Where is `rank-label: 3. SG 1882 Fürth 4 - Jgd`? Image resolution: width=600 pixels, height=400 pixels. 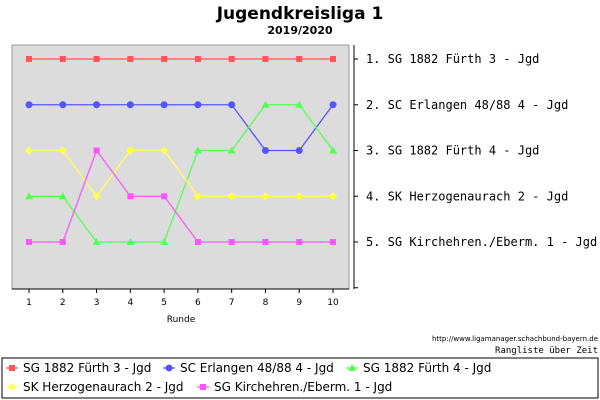
rank-label: 3. SG 1882 Fürth 4 - Jgd is located at coordinates (452, 151).